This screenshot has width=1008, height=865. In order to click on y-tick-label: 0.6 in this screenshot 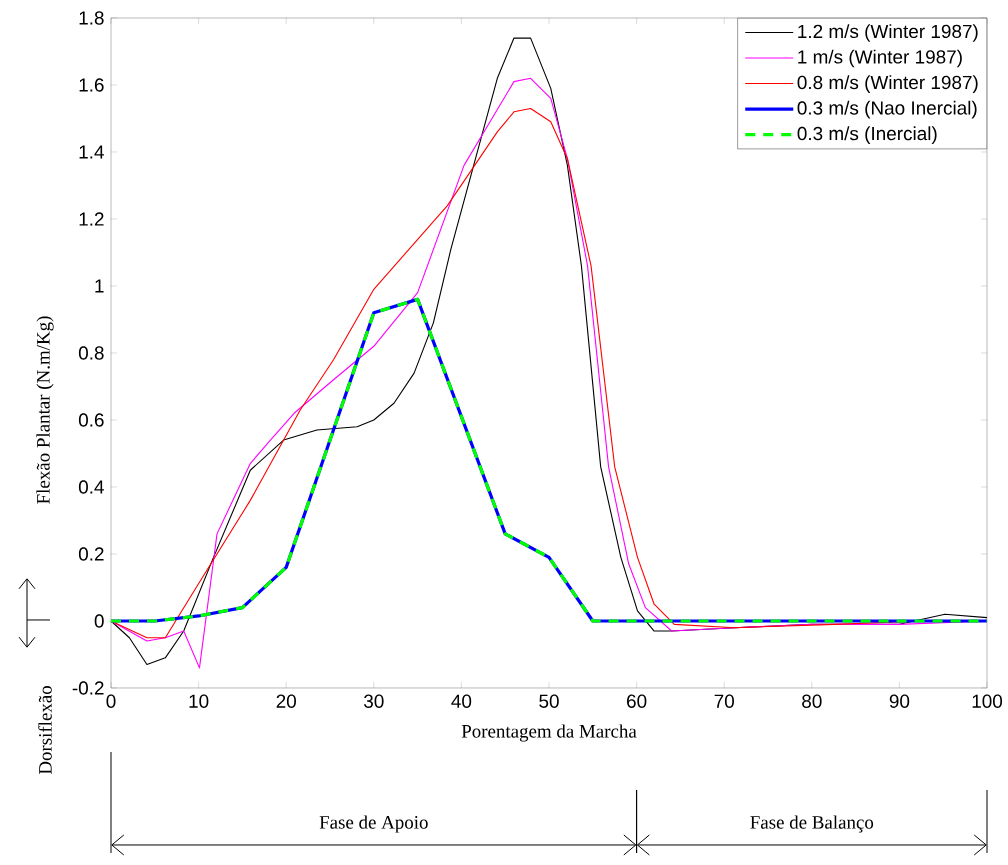, I will do `click(91, 420)`.